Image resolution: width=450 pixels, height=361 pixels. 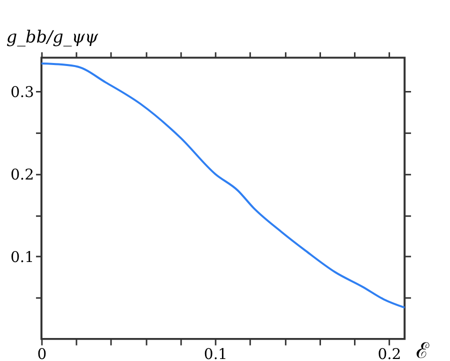 I want to click on y-tick-label: 0.1, so click(x=22, y=257).